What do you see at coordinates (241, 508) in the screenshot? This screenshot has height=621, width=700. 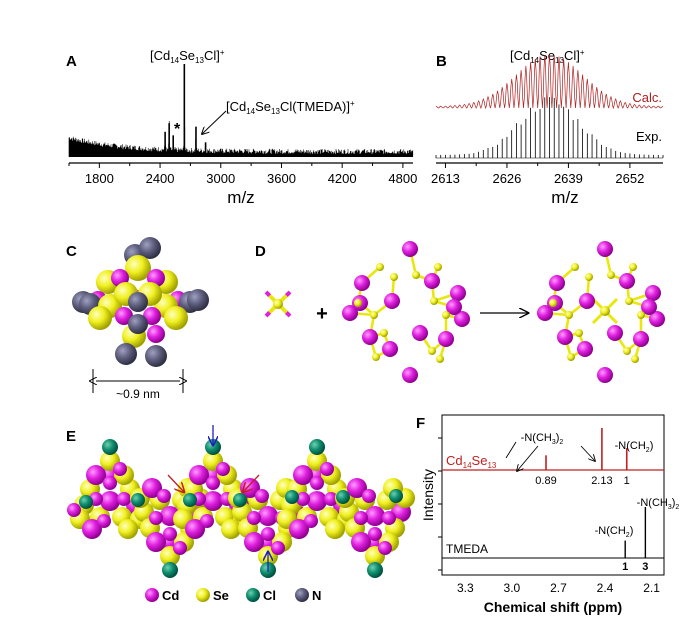 I see `cluster-chain-model` at bounding box center [241, 508].